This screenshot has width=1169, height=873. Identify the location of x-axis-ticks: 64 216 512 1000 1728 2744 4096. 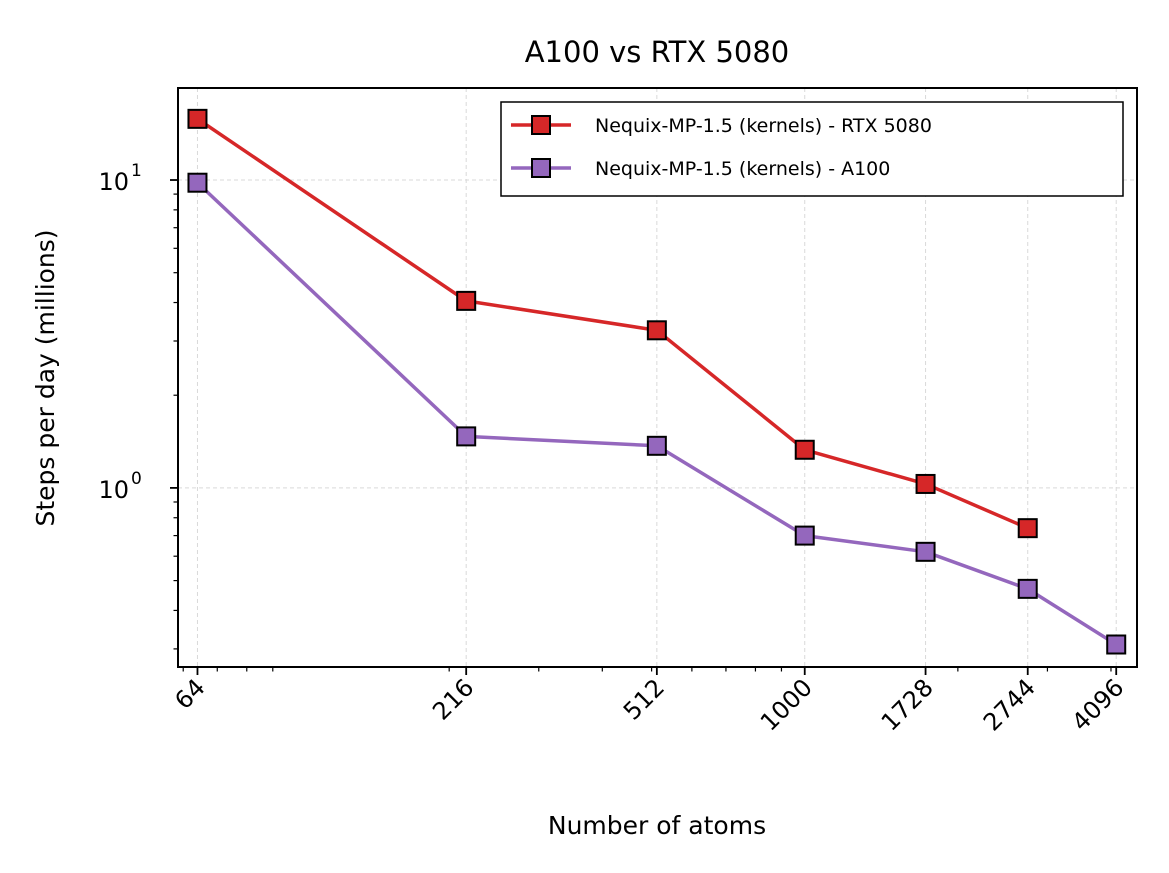
(649, 701).